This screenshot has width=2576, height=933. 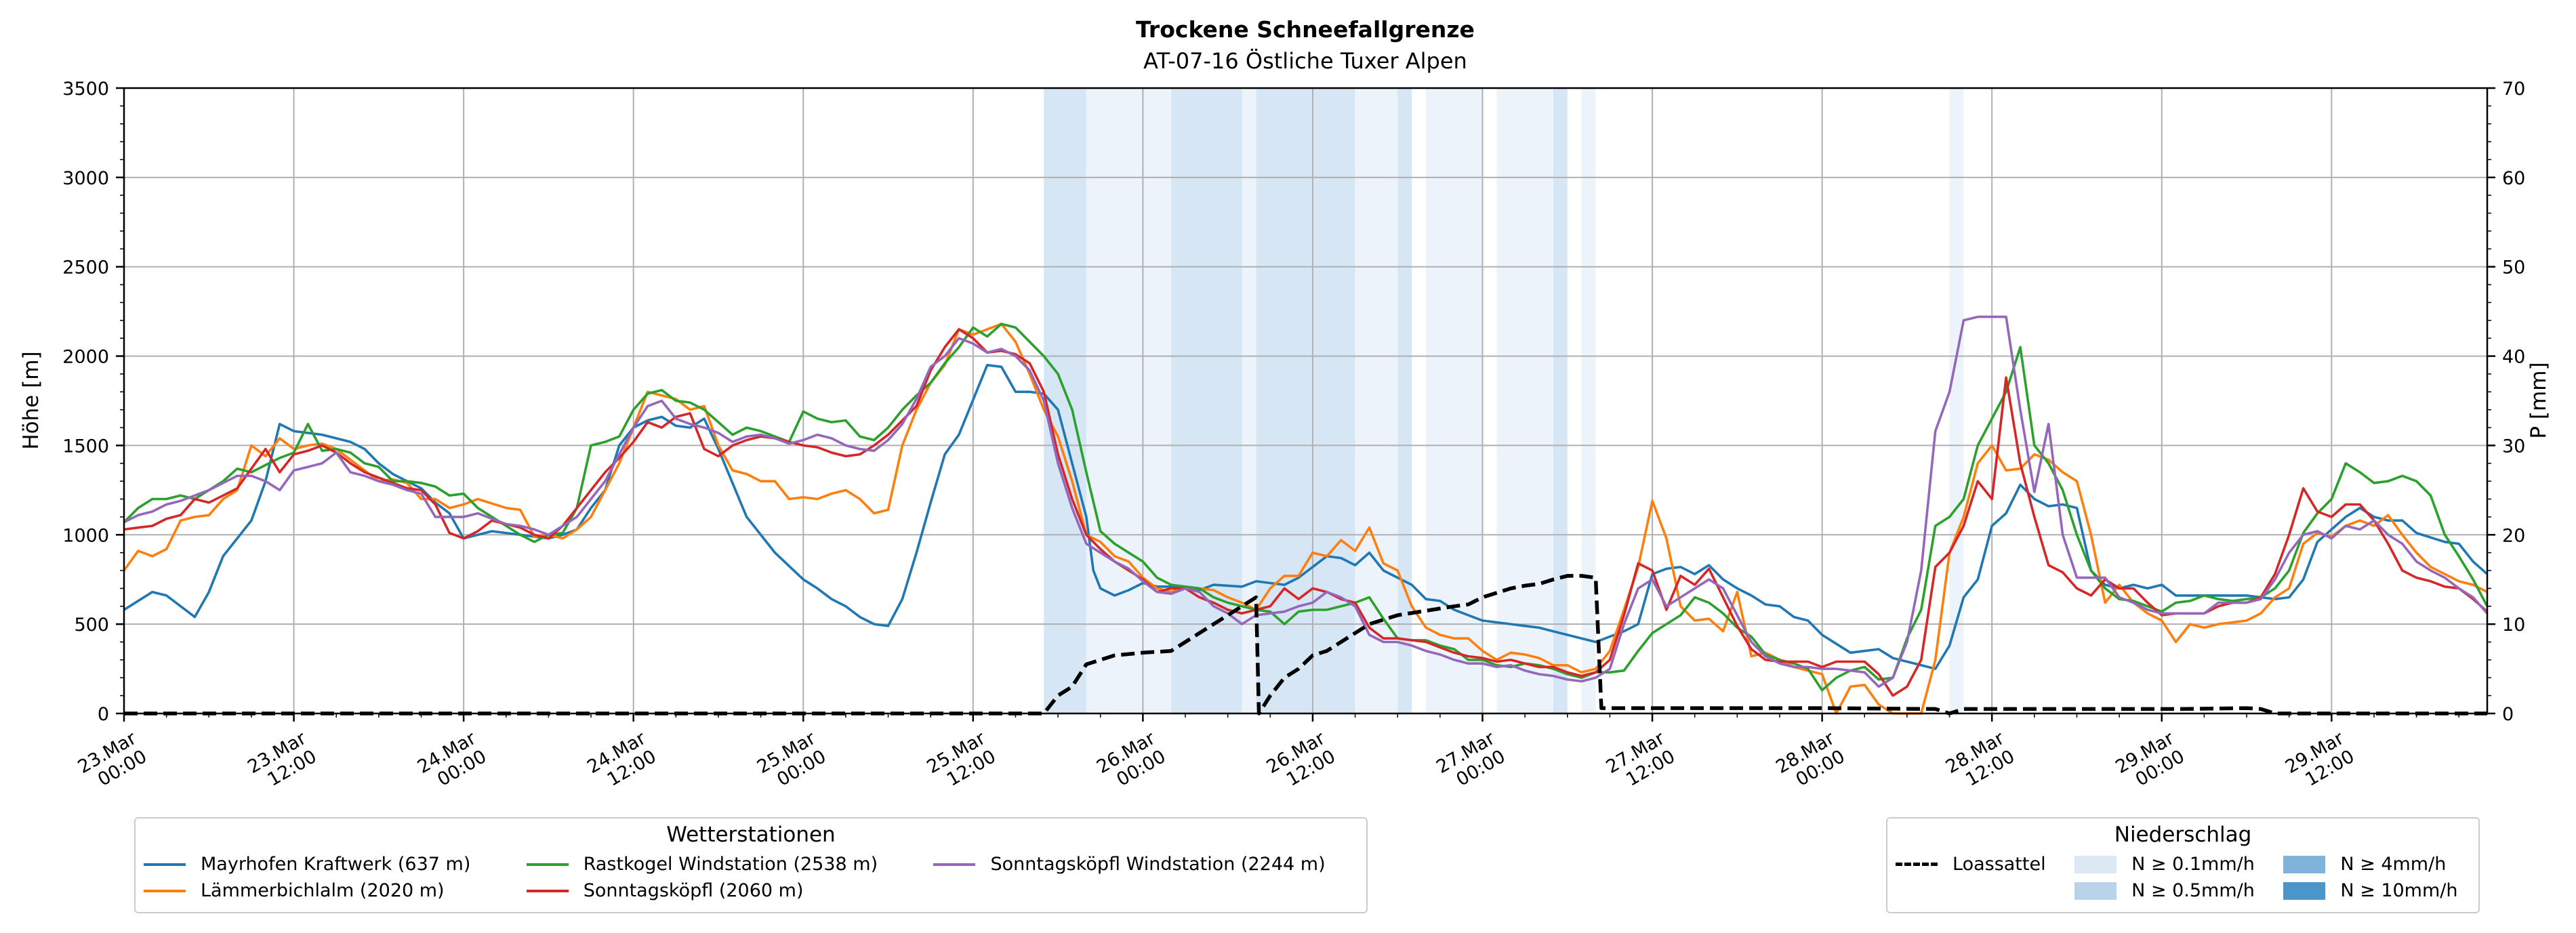 I want to click on legend-item-n4: N ≥ 4mm/h, so click(x=2375, y=864).